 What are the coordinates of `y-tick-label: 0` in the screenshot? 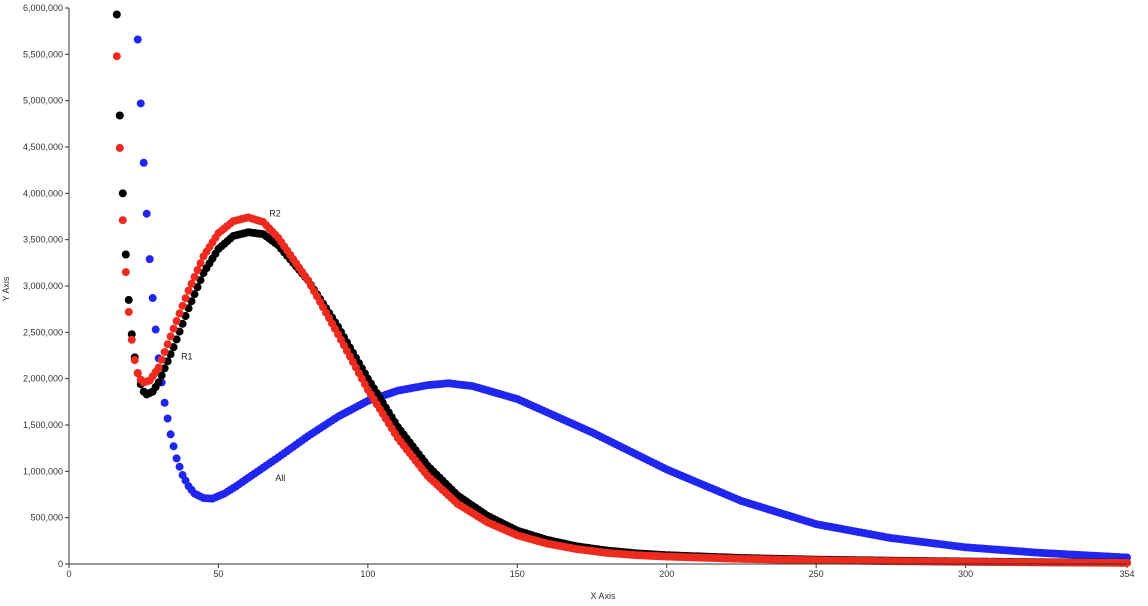 It's located at (60, 564).